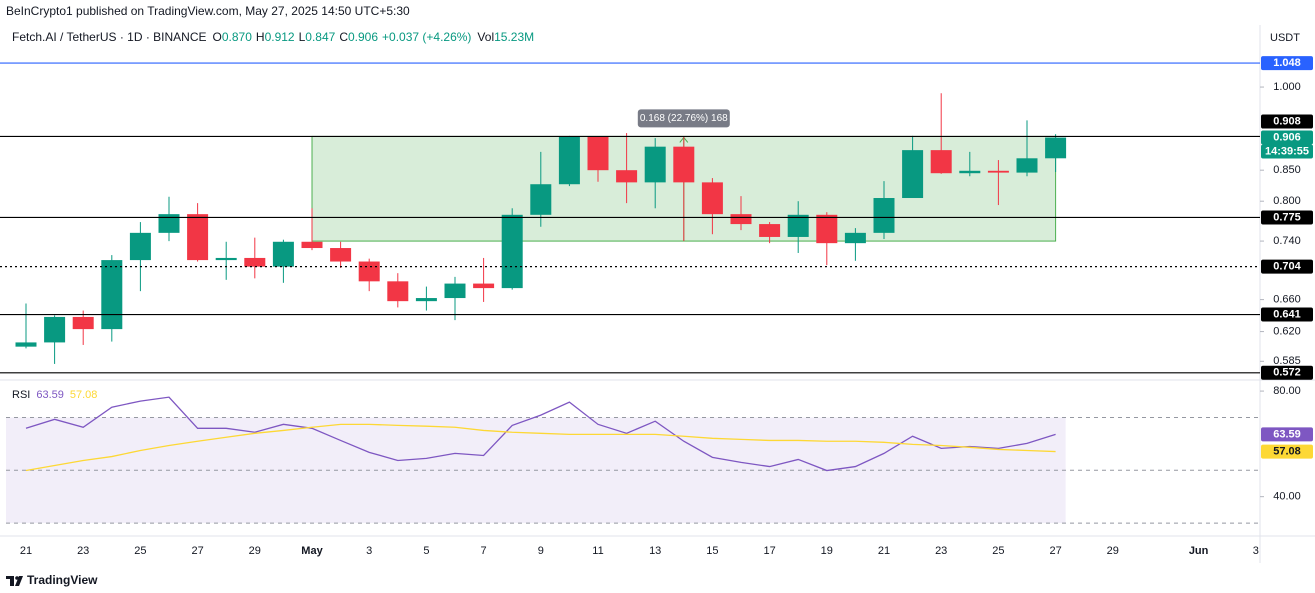  What do you see at coordinates (237, 37) in the screenshot?
I see `ohlc-value: 0.870` at bounding box center [237, 37].